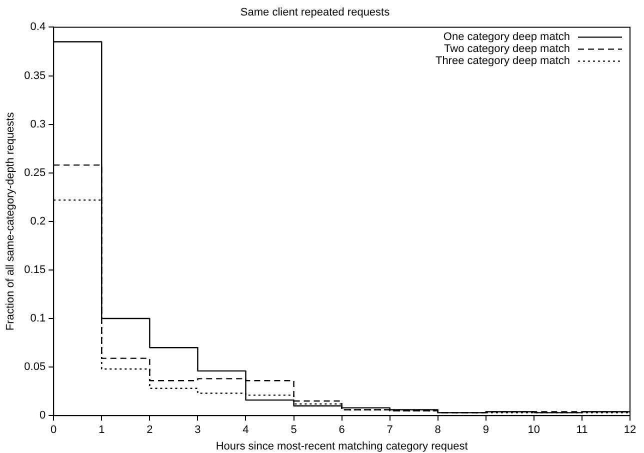 The image size is (644, 453). What do you see at coordinates (506, 37) in the screenshot?
I see `legend-label: One category deep match` at bounding box center [506, 37].